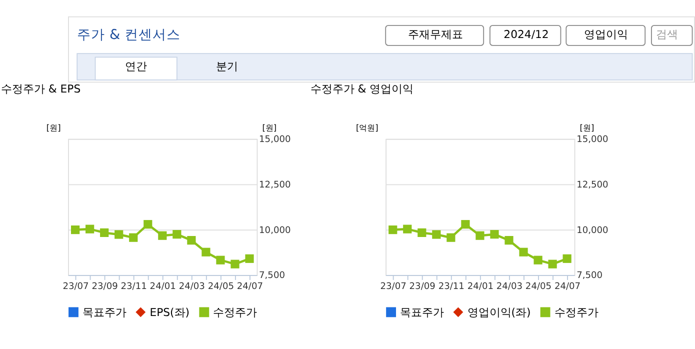 The height and width of the screenshot is (349, 695). What do you see at coordinates (136, 66) in the screenshot?
I see `text: 연간` at bounding box center [136, 66].